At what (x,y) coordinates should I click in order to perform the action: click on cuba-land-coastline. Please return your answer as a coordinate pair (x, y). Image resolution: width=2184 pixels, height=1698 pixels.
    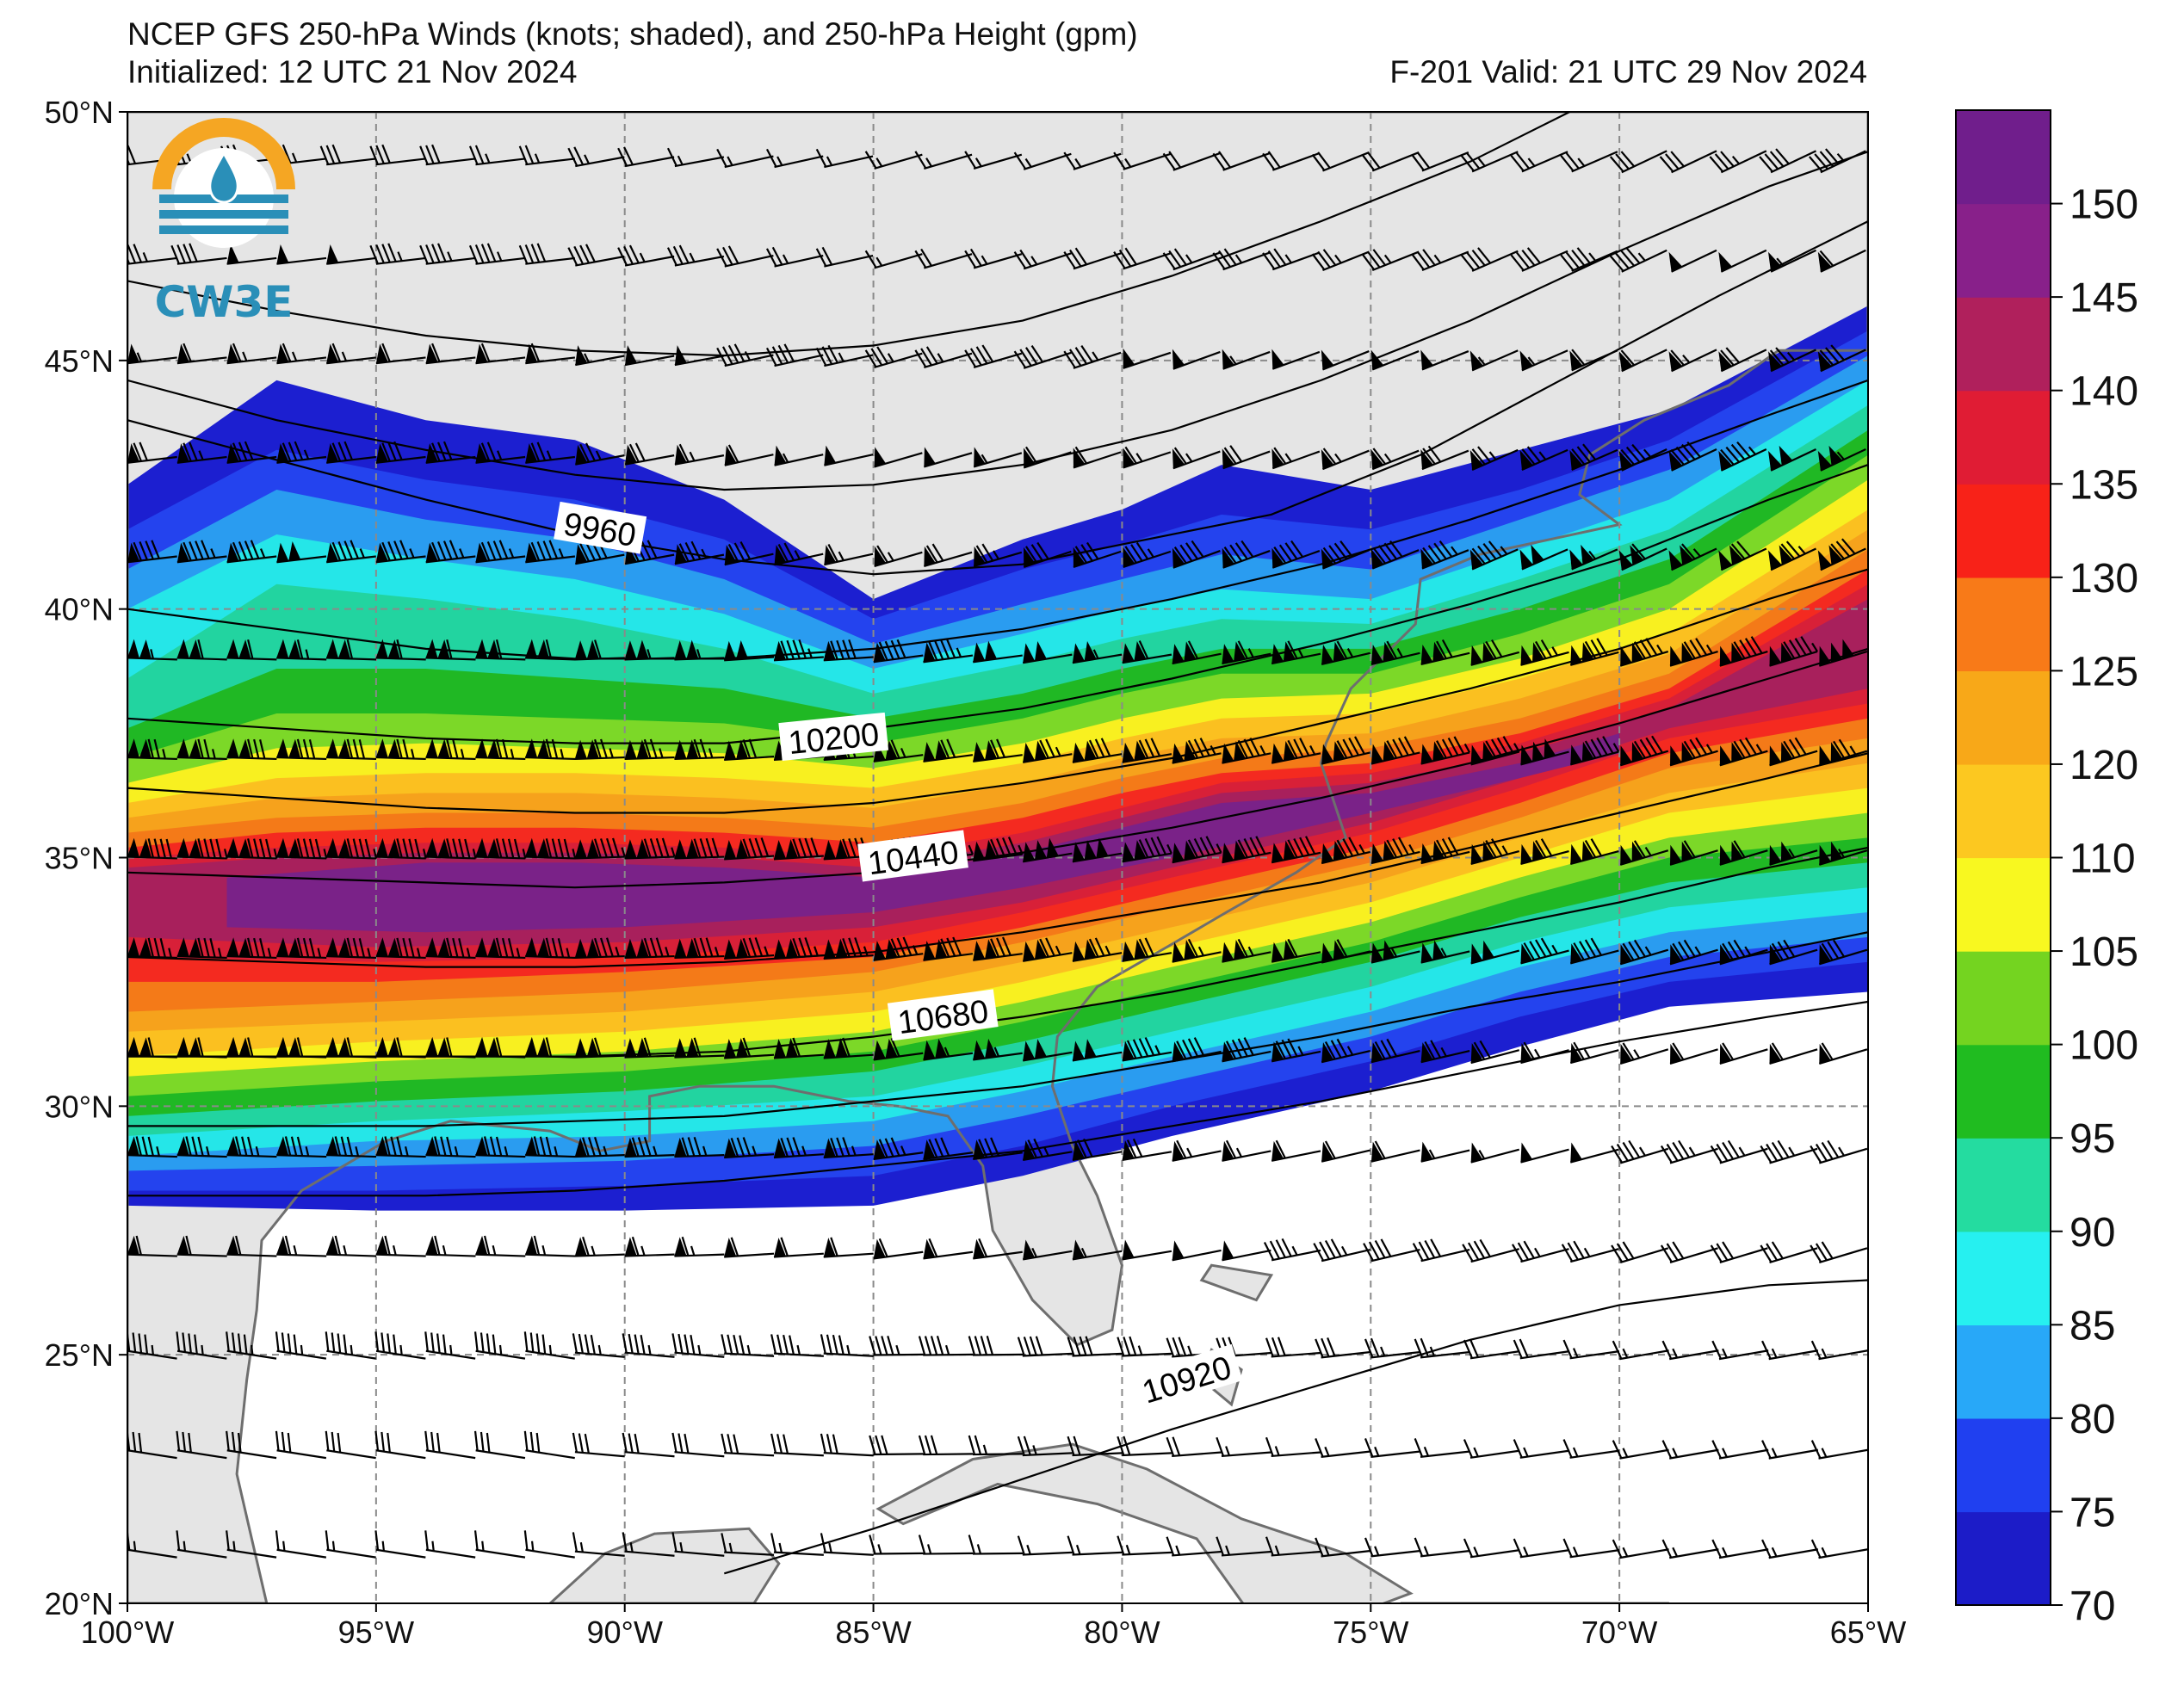
    Looking at the image, I should click on (1145, 1522).